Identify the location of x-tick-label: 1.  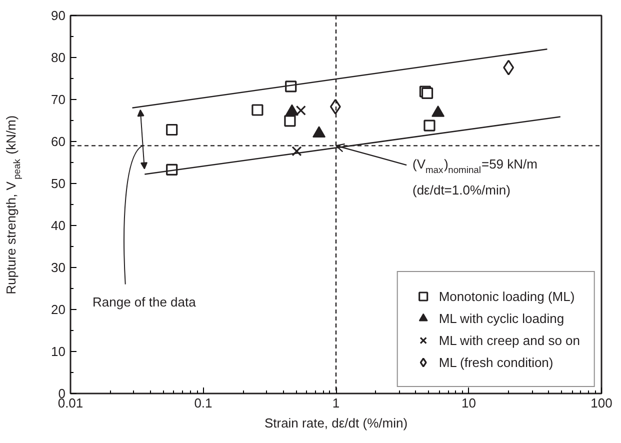
(336, 403).